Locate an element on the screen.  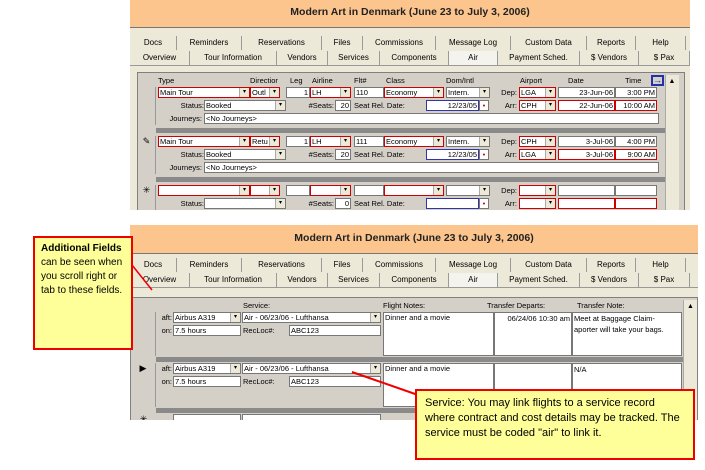
aircraft-select: Airbus A319 ▾ is located at coordinates (207, 368).